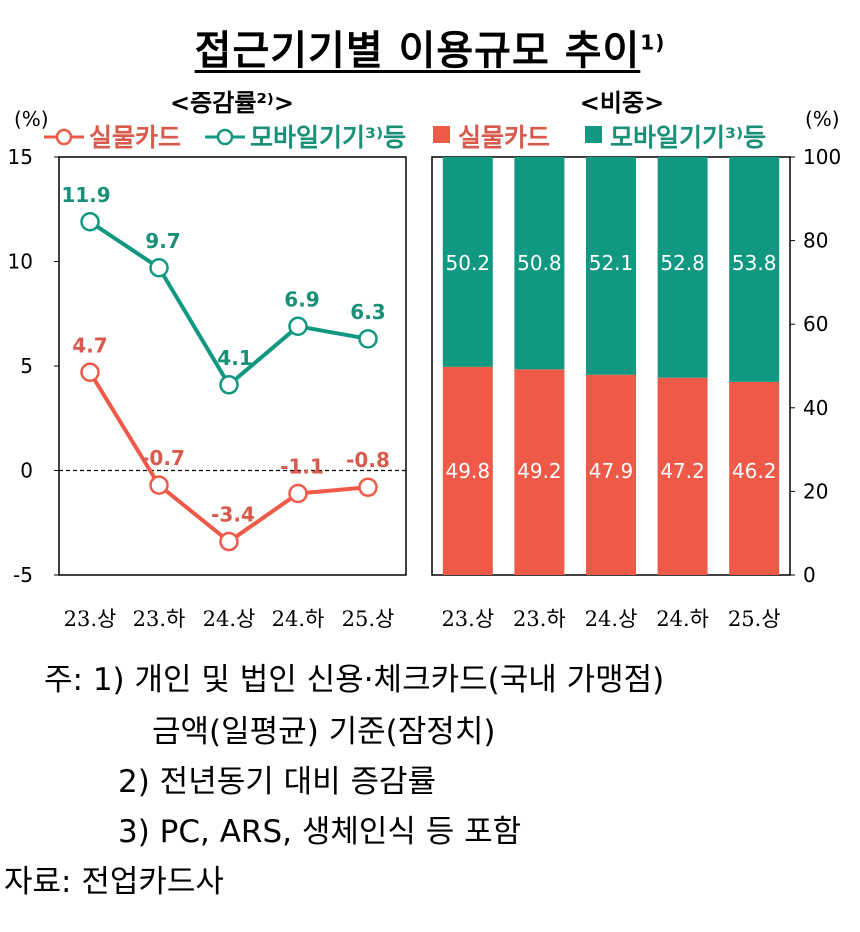 The image size is (860, 932). What do you see at coordinates (754, 263) in the screenshot?
I see `bar-mobile-label: 53.8` at bounding box center [754, 263].